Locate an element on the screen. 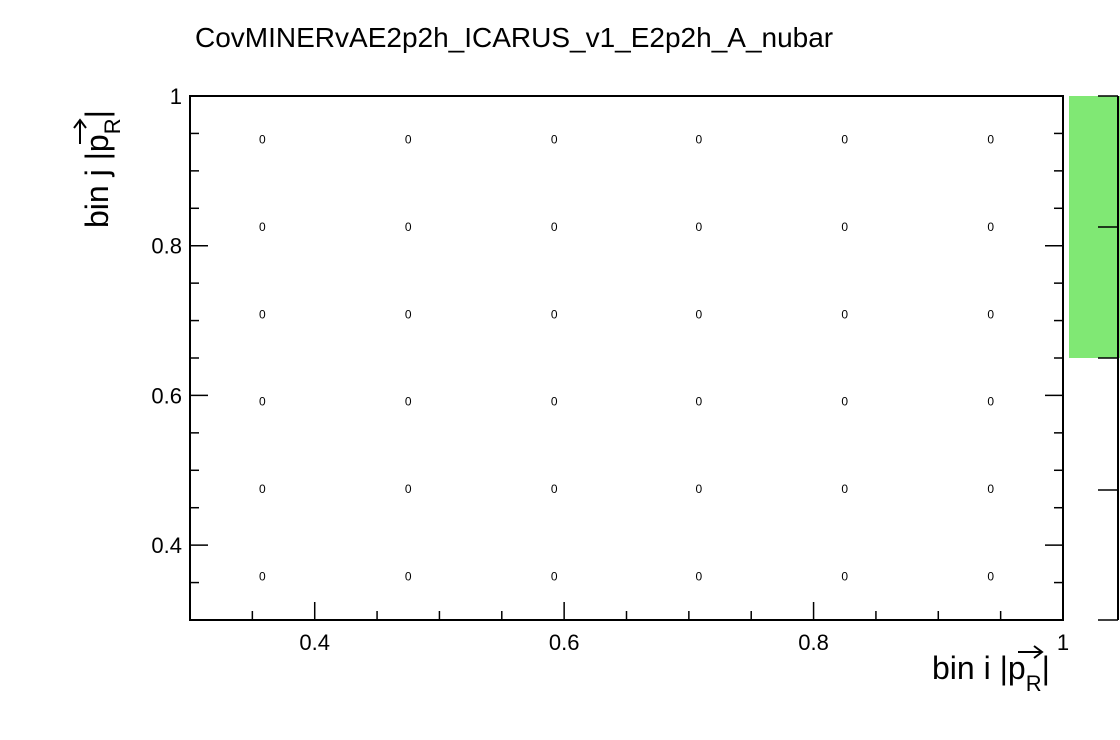 The height and width of the screenshot is (740, 1120). color-palette is located at coordinates (1094, 358).